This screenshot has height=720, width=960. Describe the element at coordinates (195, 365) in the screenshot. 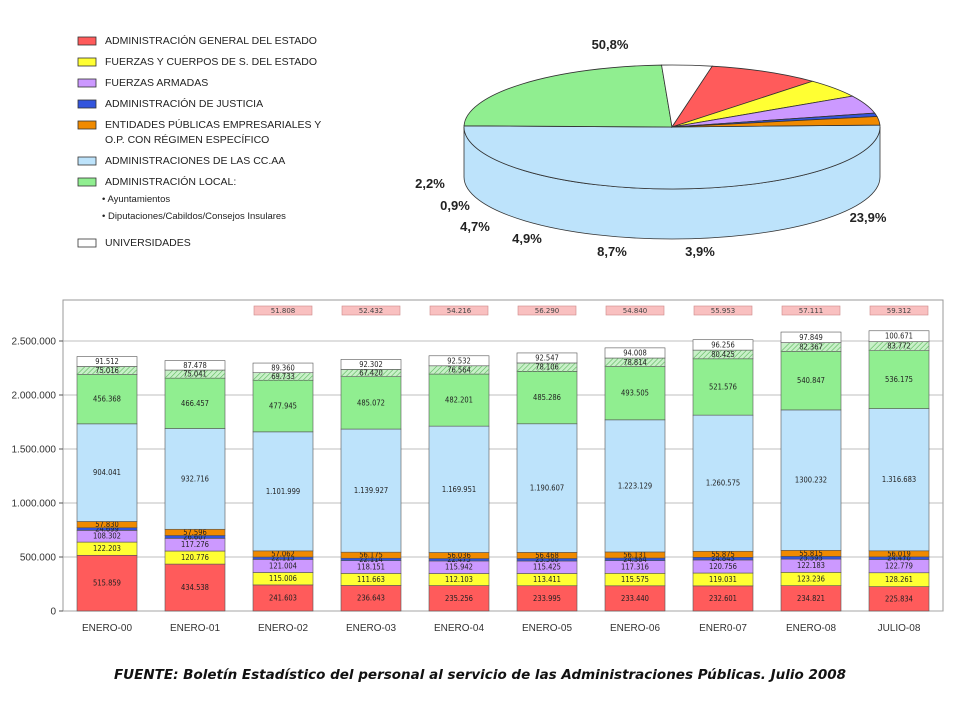

I see `bar-value-label-univ: 87.478` at that location.